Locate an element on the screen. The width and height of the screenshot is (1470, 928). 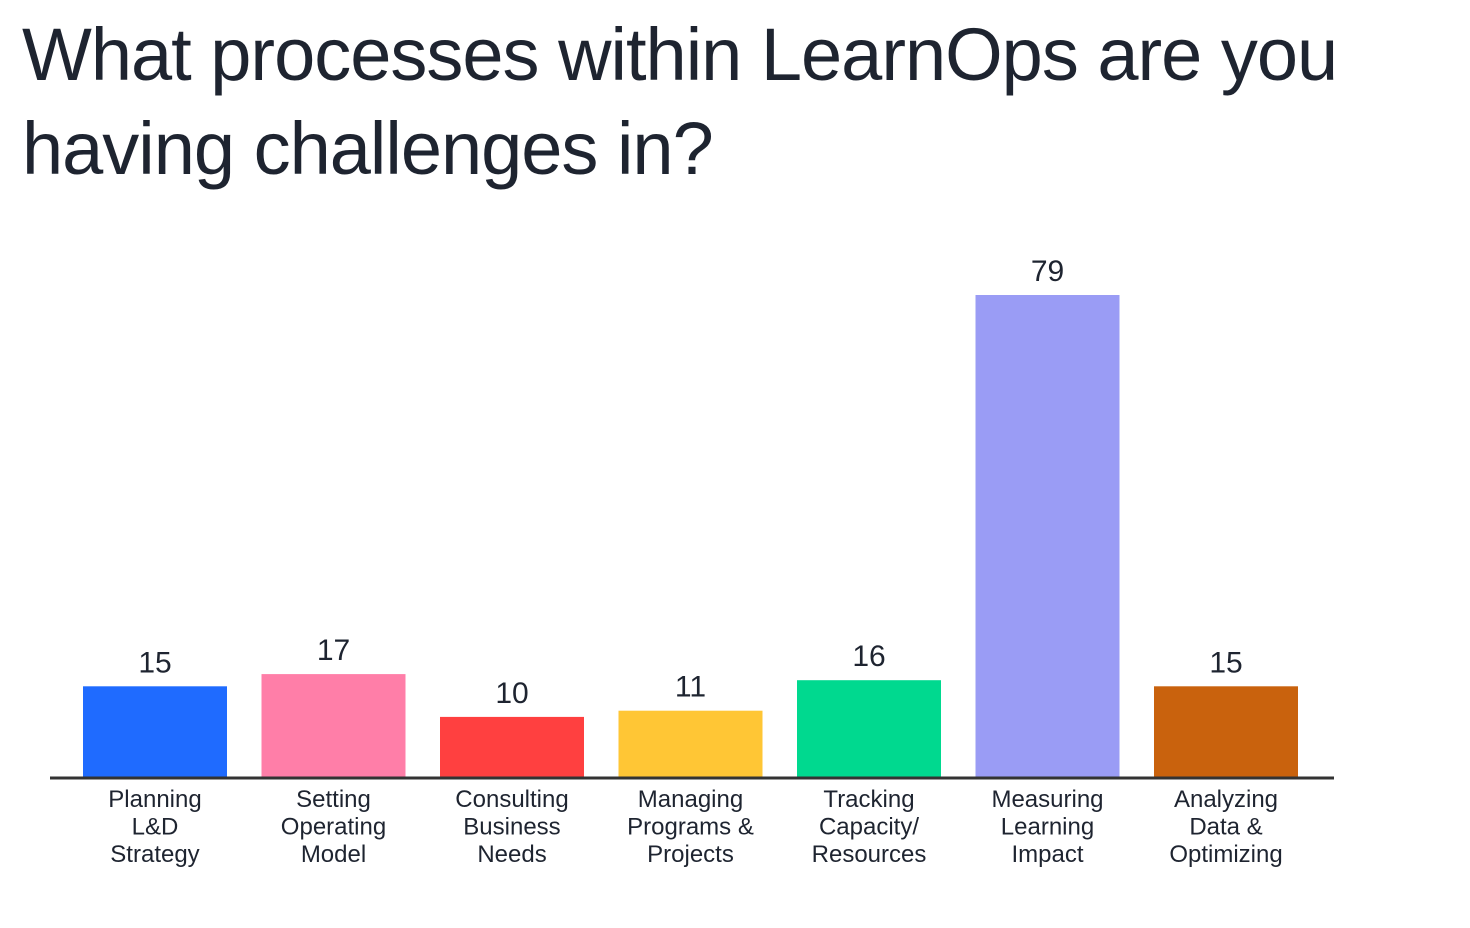
category-label-line: Consulting is located at coordinates (511, 799).